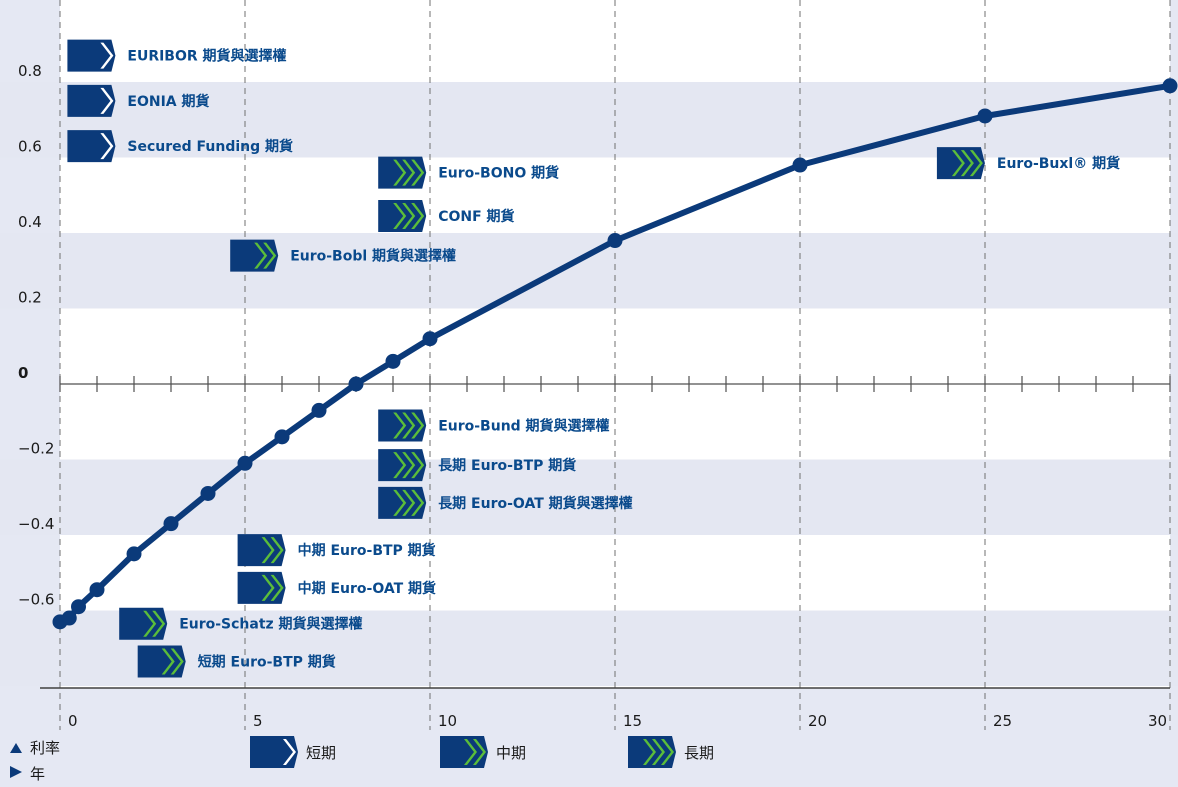 This screenshot has width=1178, height=787. I want to click on x-axis-label: 年, so click(37, 774).